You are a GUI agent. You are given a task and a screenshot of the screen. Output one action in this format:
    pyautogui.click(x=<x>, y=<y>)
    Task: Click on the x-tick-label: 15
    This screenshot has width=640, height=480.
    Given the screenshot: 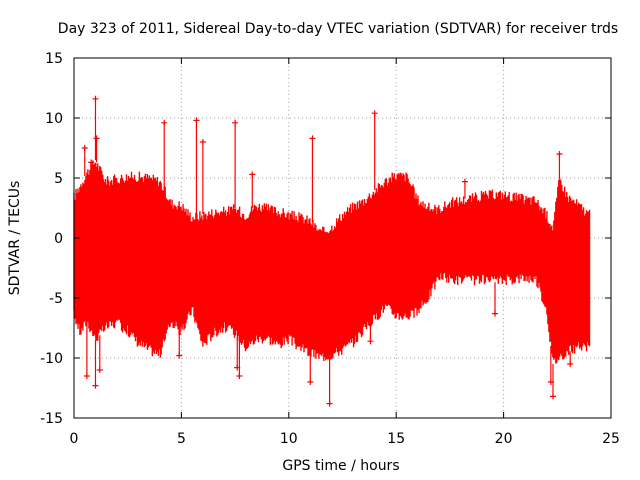 What is the action you would take?
    pyautogui.click(x=396, y=439)
    